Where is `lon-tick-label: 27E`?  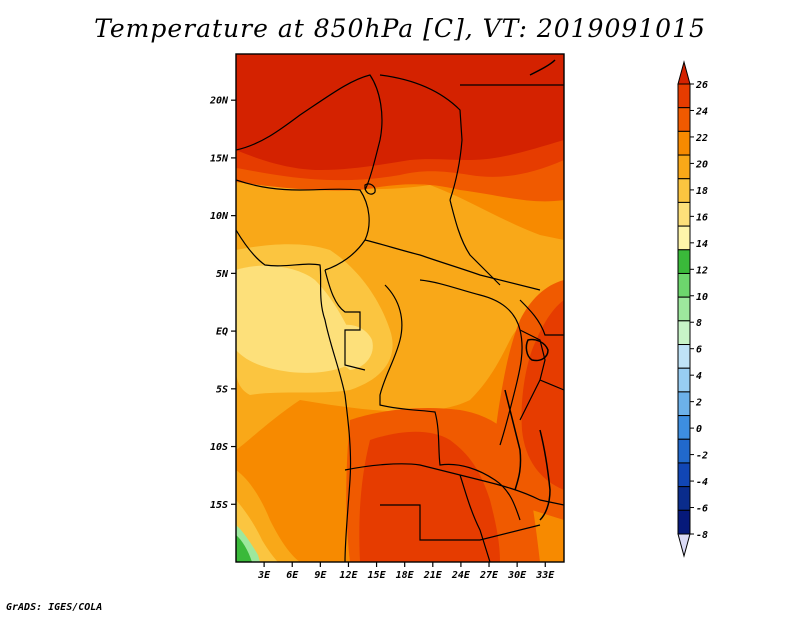 lon-tick-label: 27E is located at coordinates (489, 575).